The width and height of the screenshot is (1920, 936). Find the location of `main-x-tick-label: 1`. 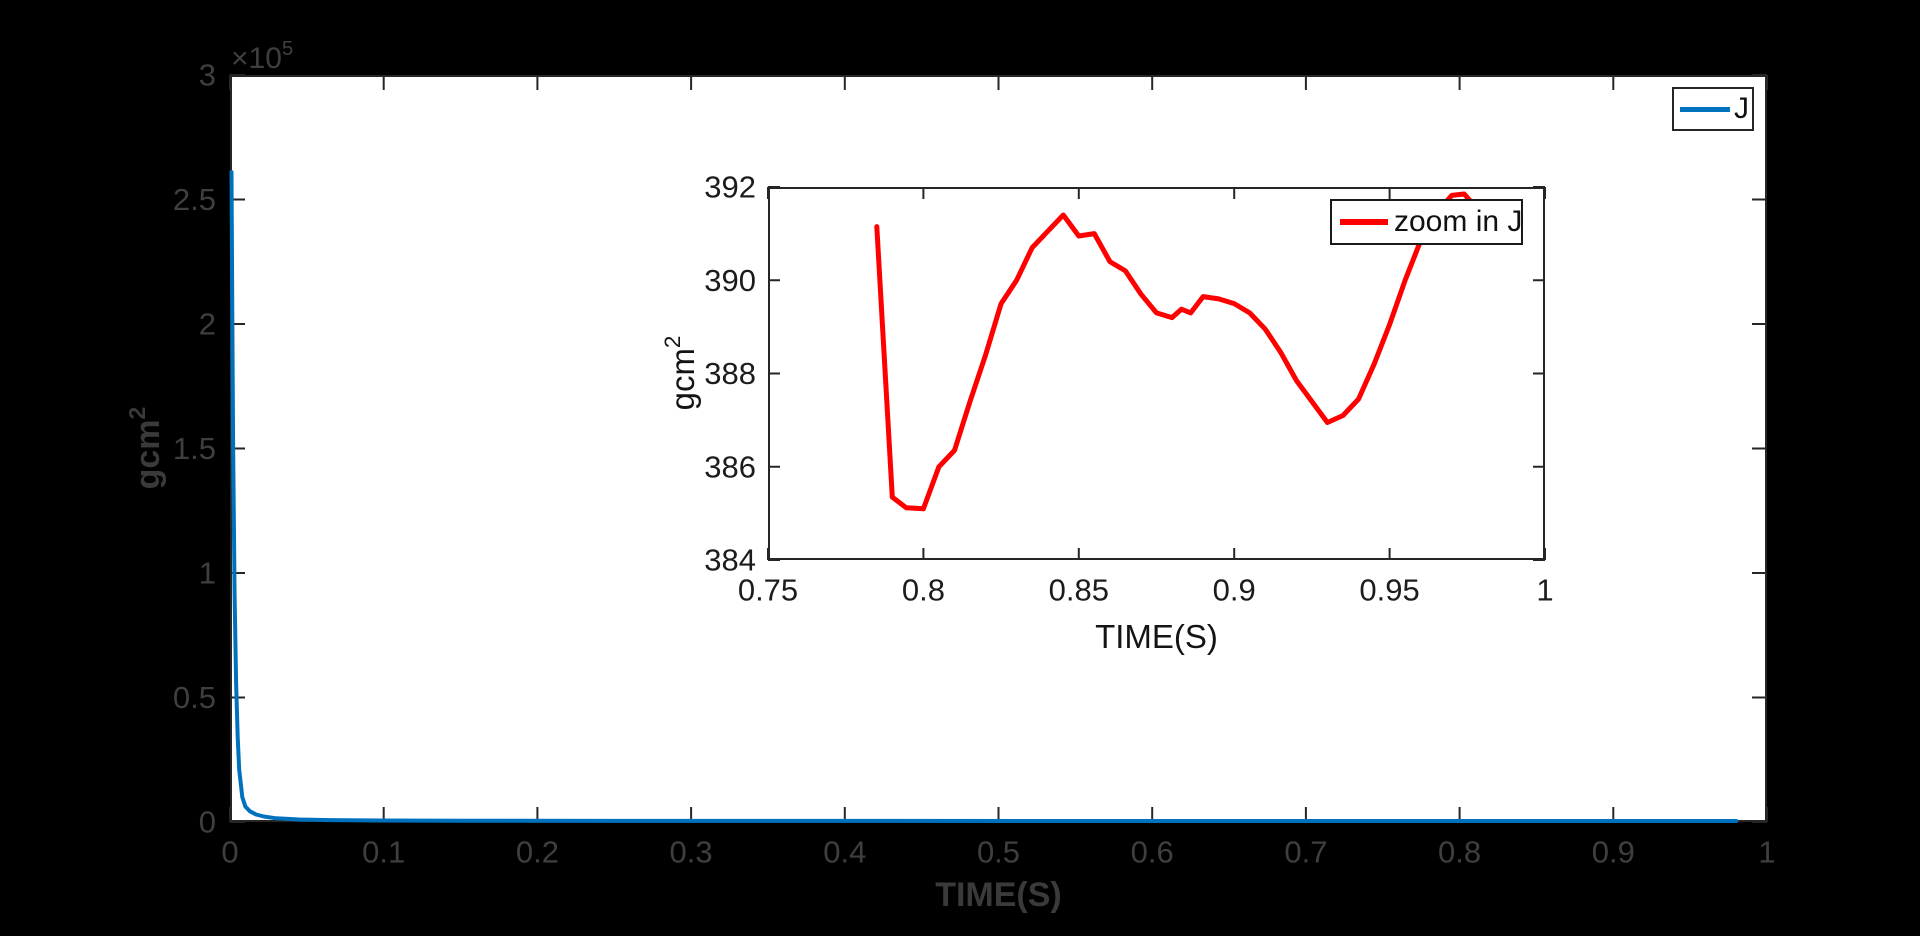

main-x-tick-label: 1 is located at coordinates (1766, 851).